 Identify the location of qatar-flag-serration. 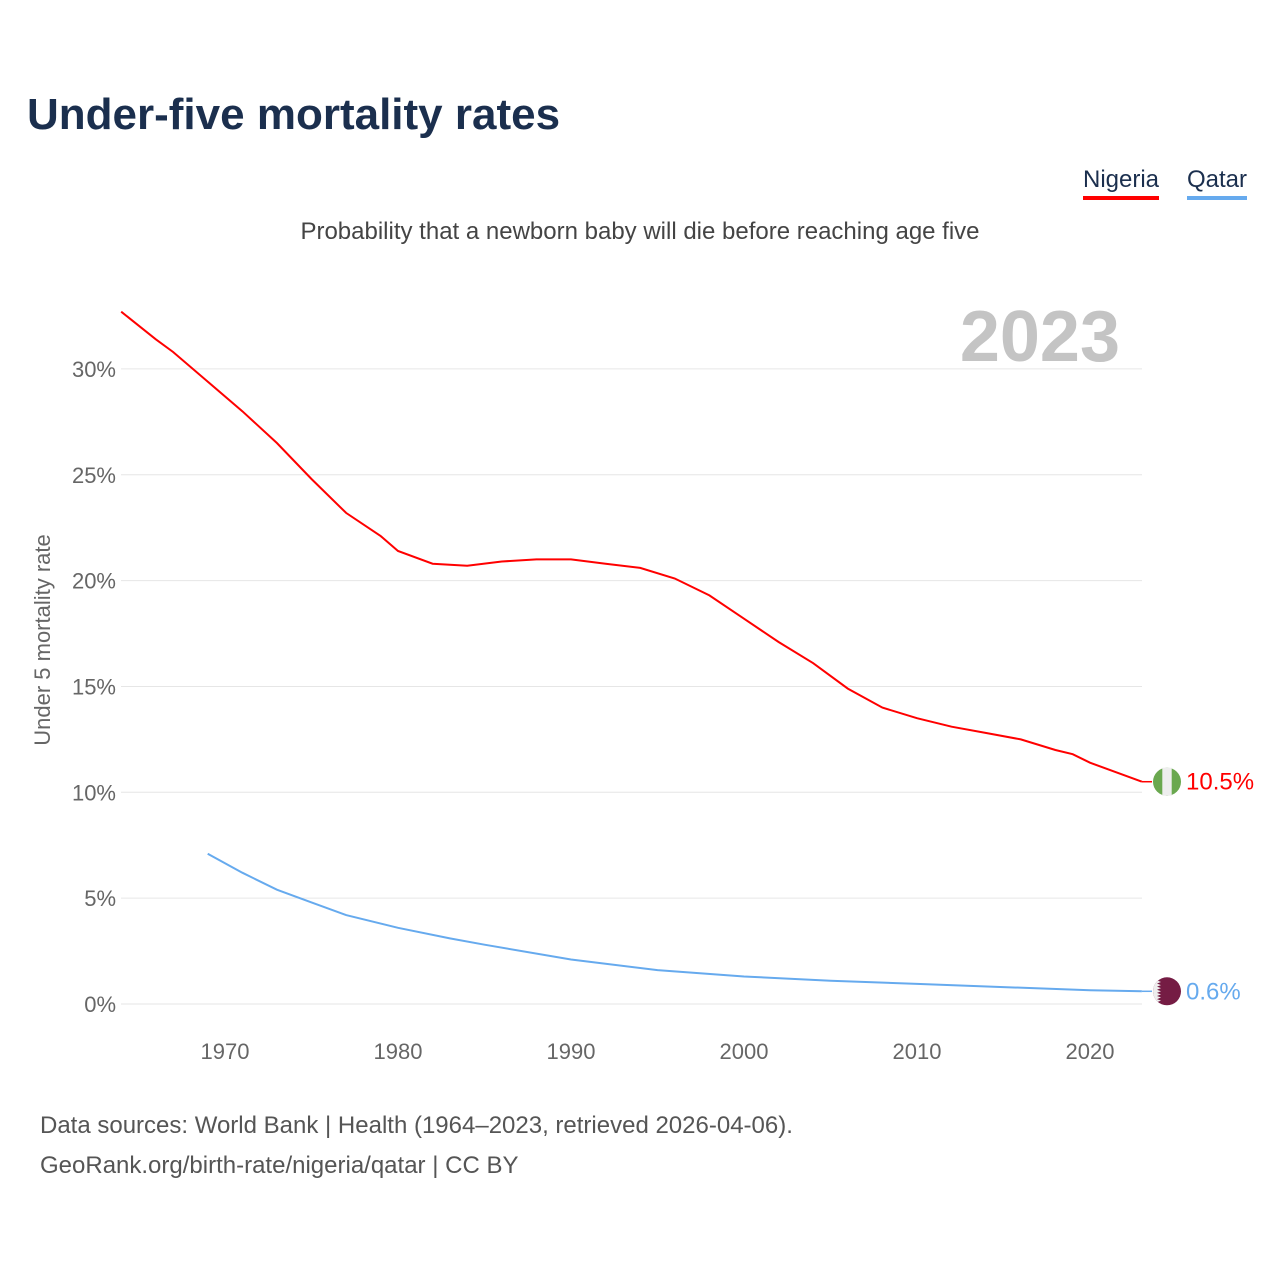
(1157, 991).